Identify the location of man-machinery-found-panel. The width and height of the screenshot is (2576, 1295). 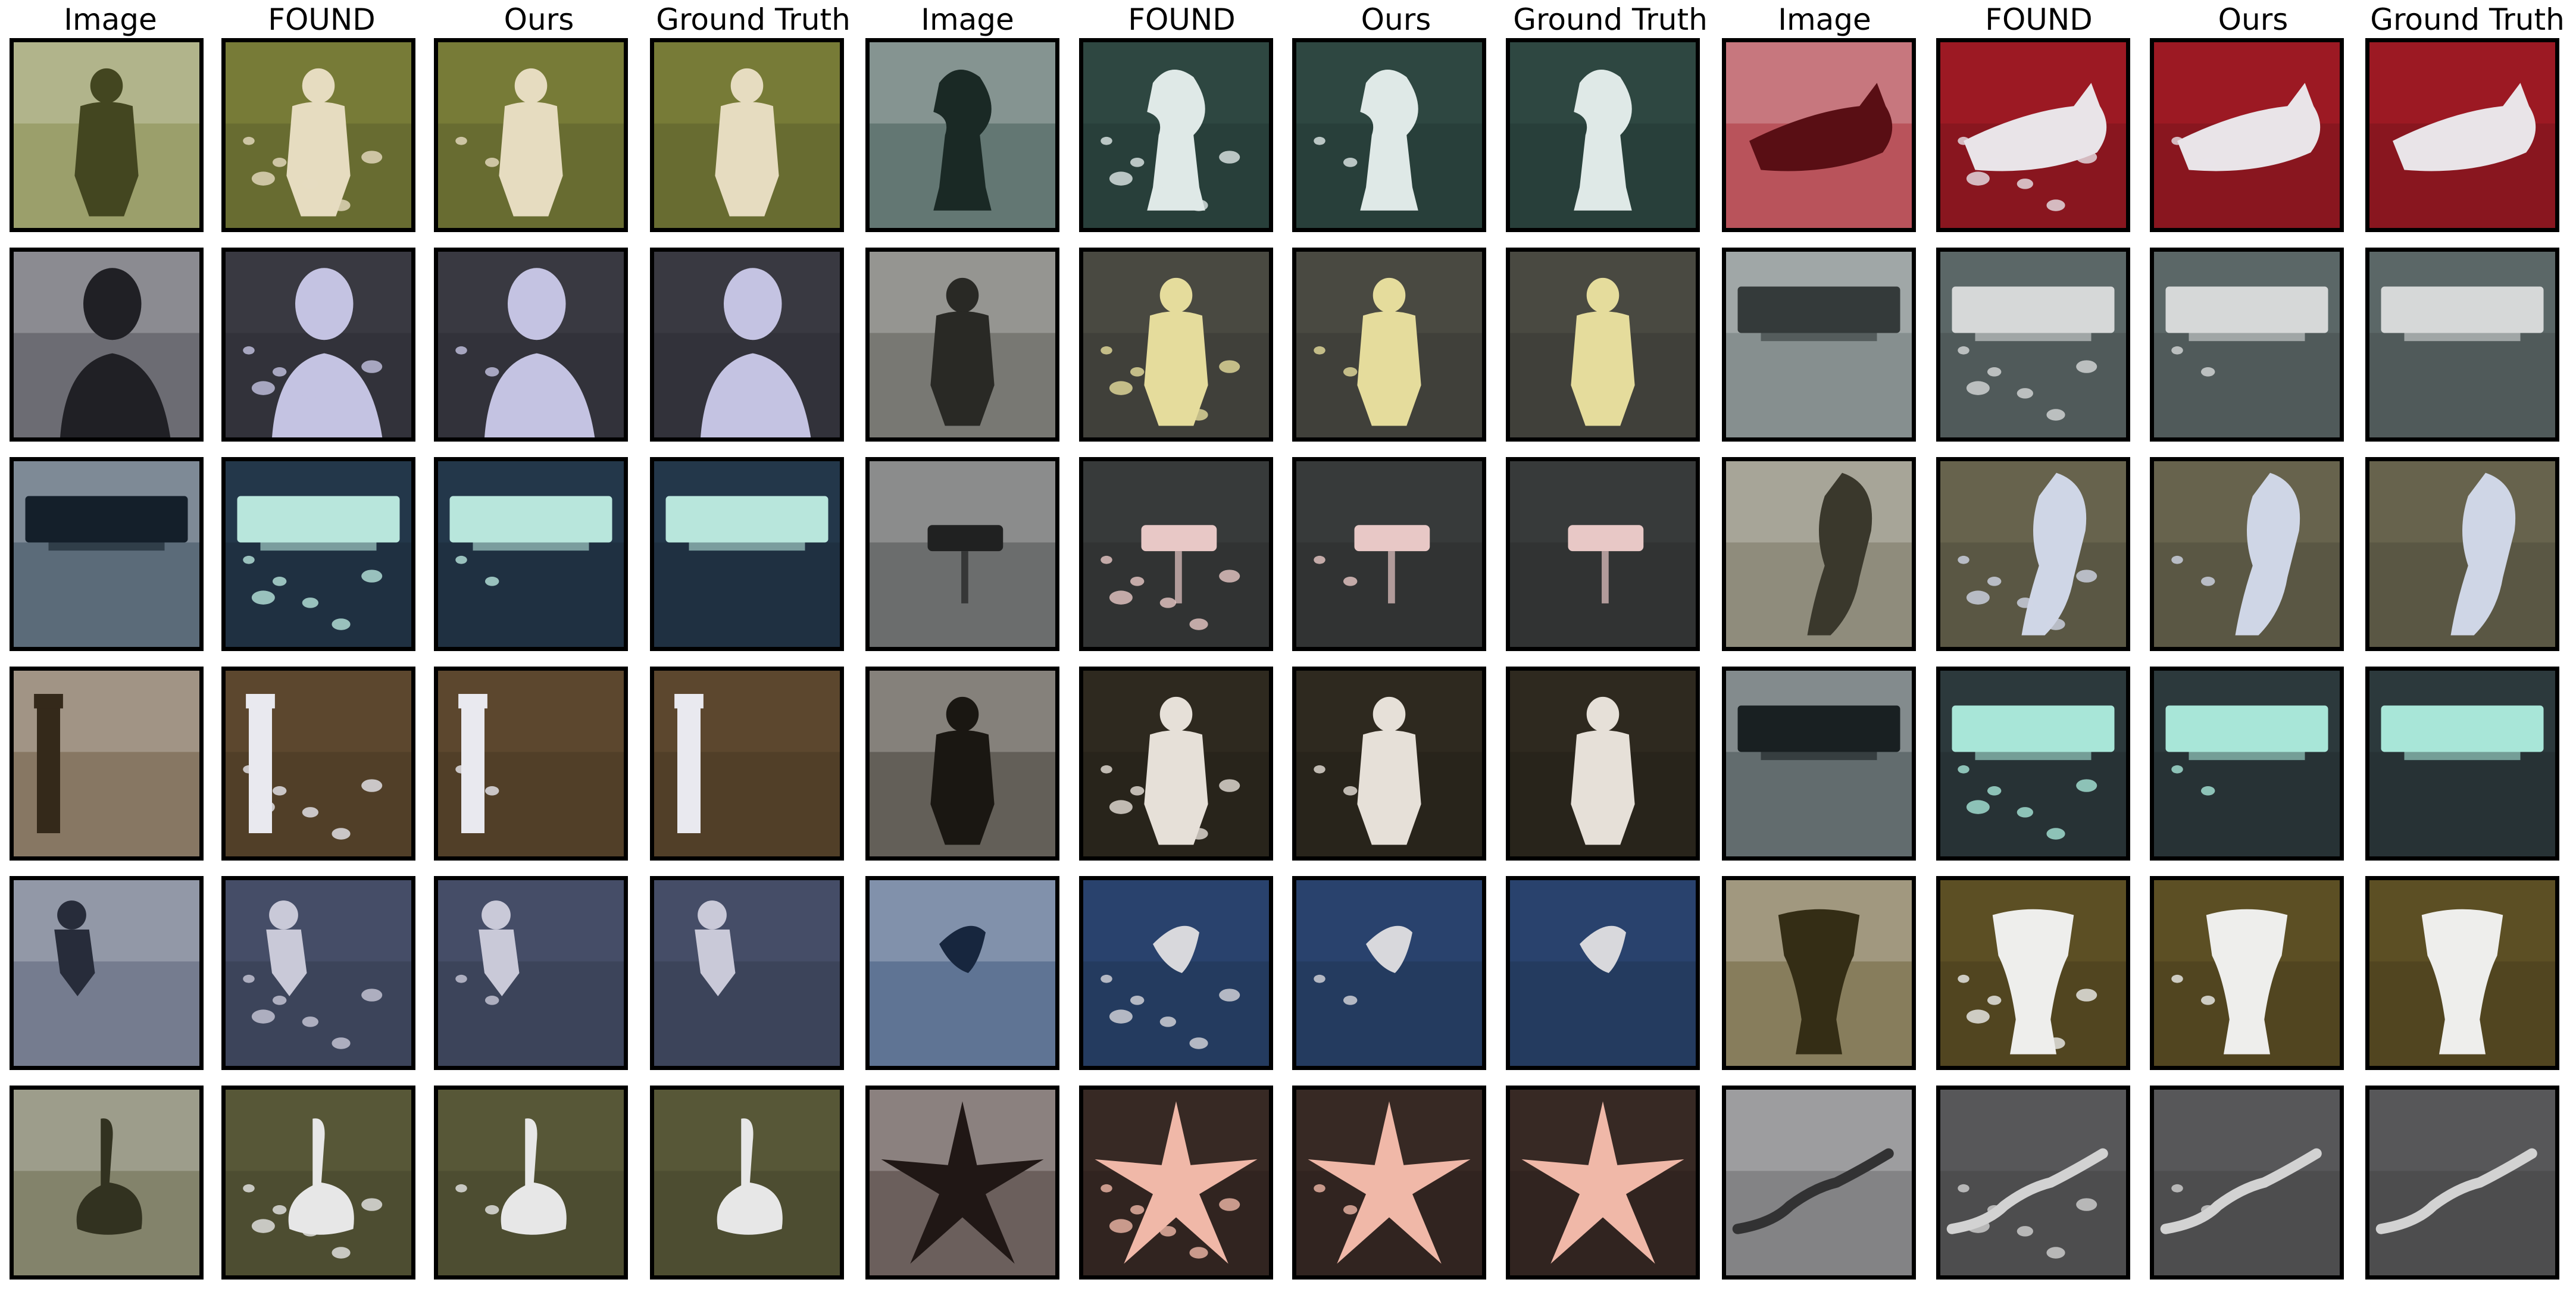
(1176, 764).